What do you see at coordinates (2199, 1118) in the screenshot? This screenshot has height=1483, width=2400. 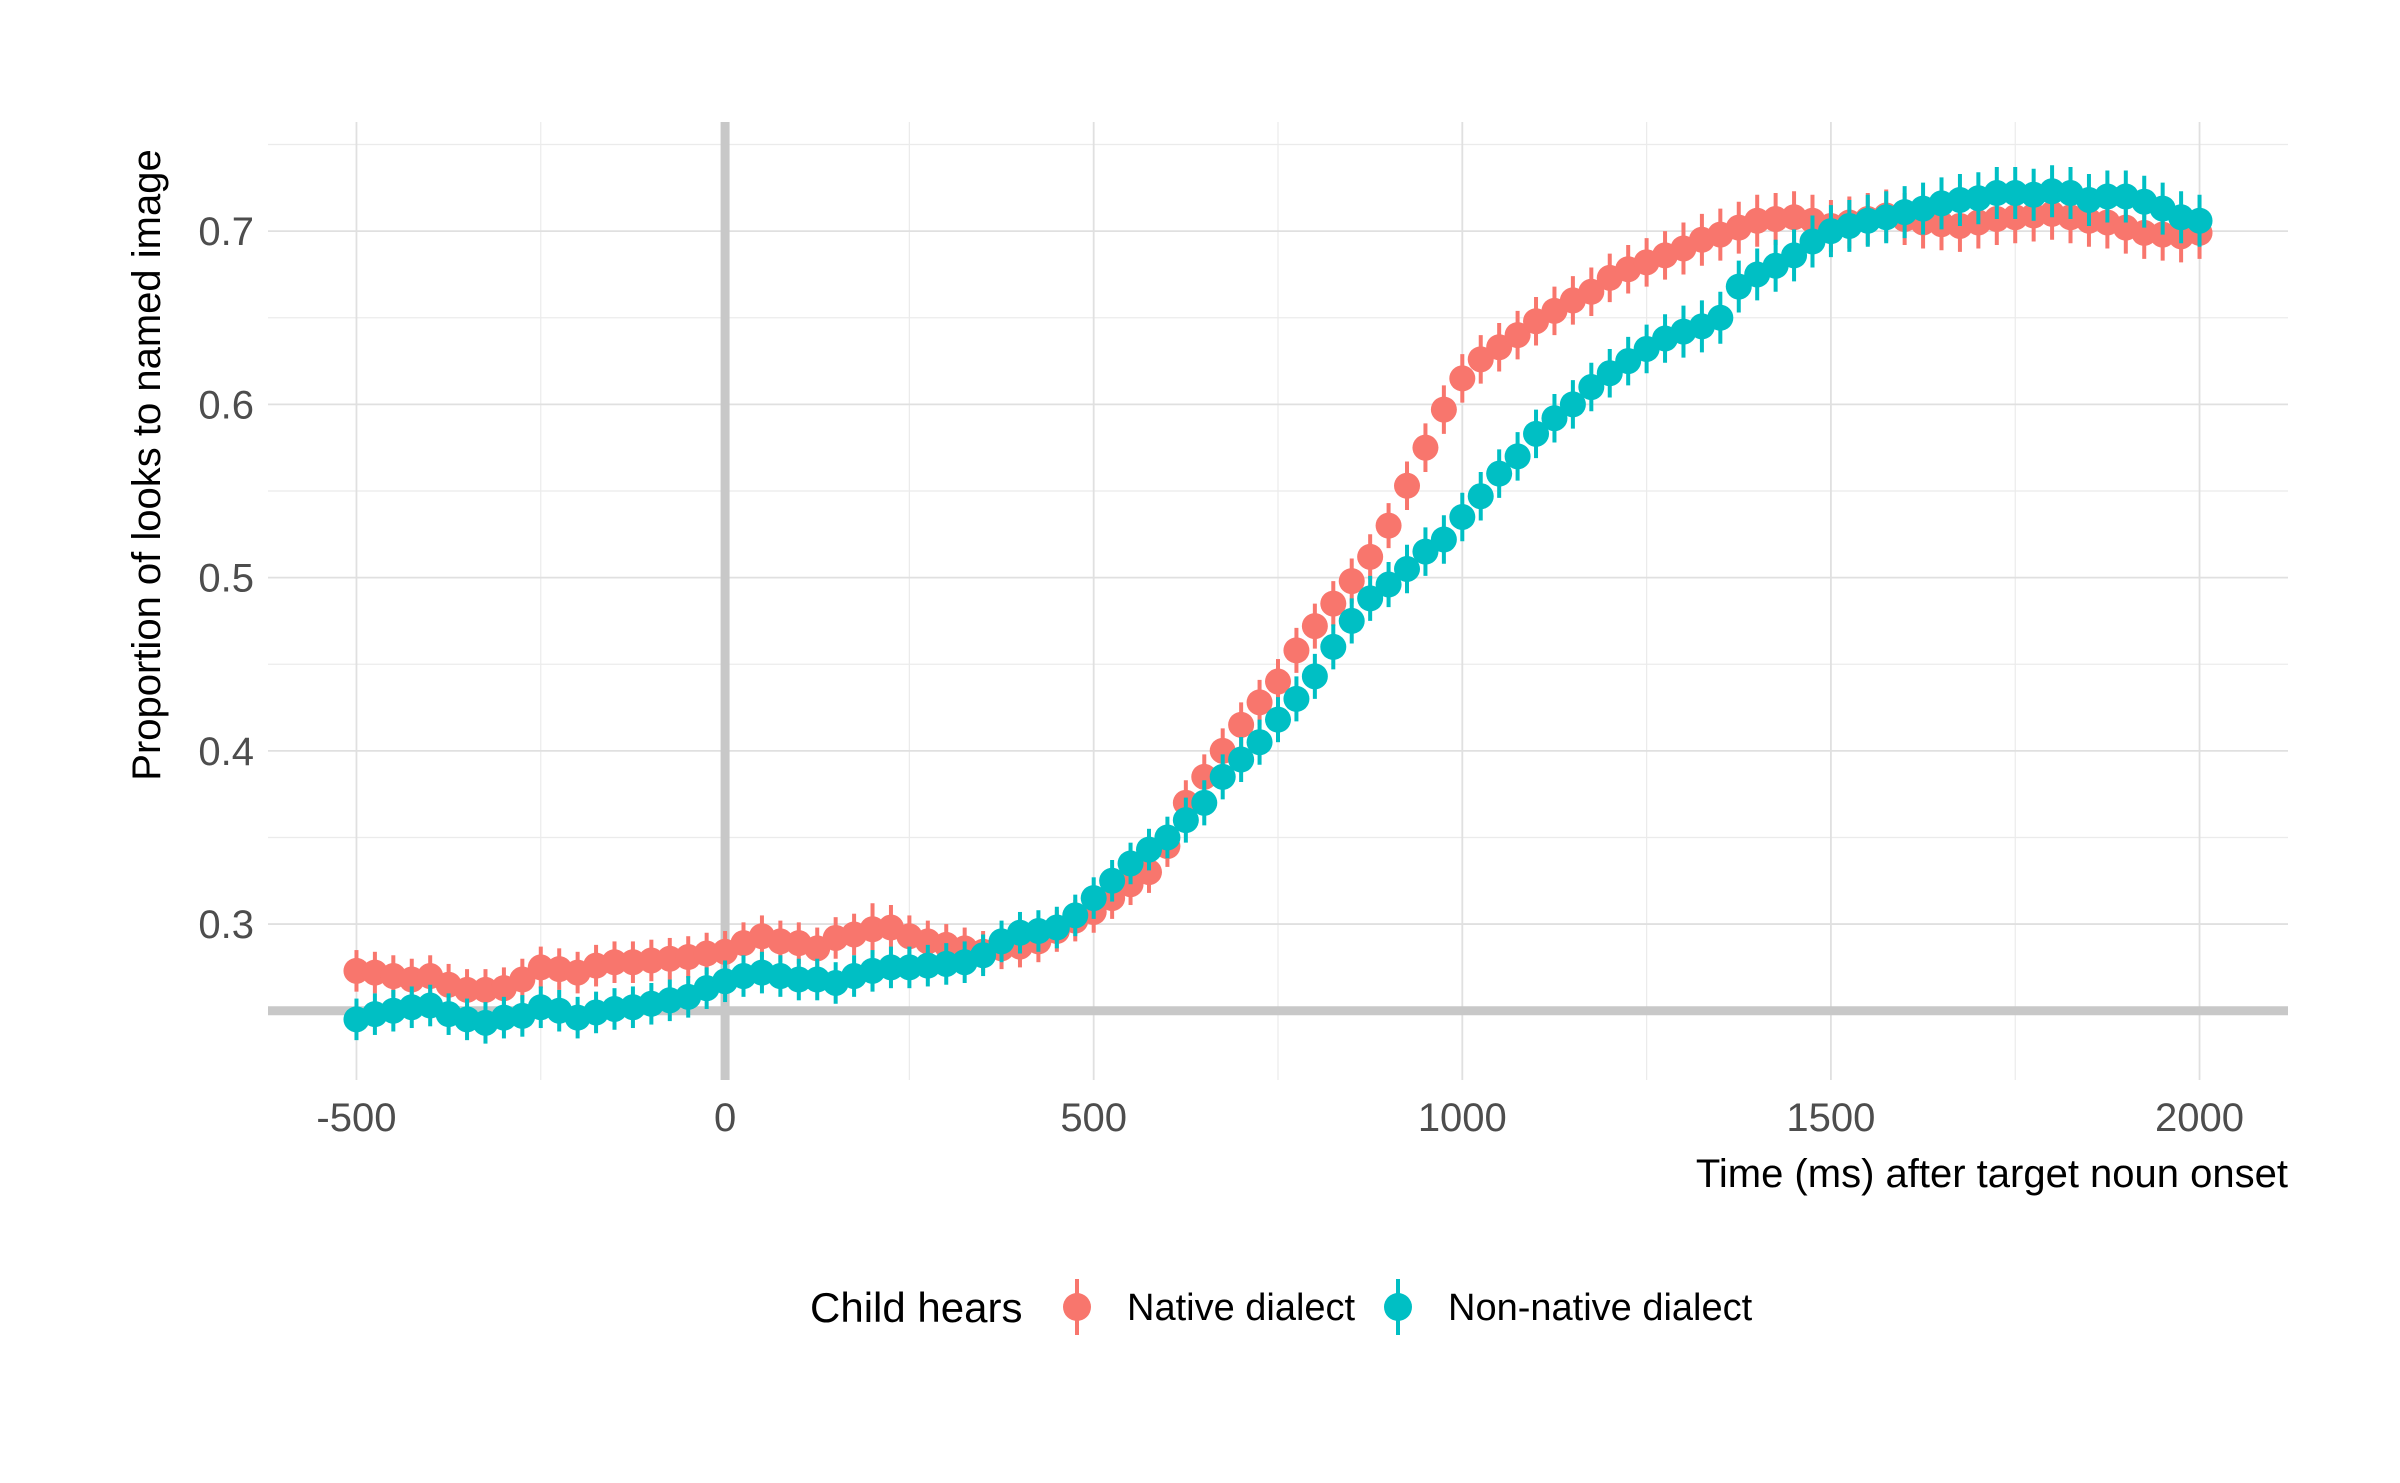 I see `x-tick-label: 2000` at bounding box center [2199, 1118].